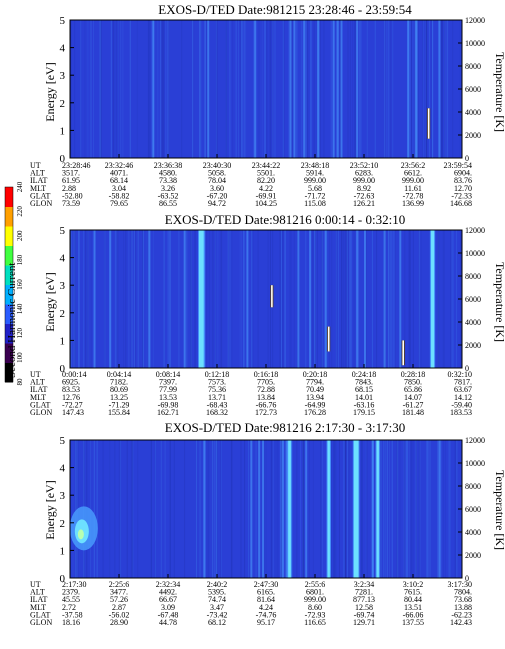  Describe the element at coordinates (20, 284) in the screenshot. I see `colorbar-tick-label: 160` at that location.